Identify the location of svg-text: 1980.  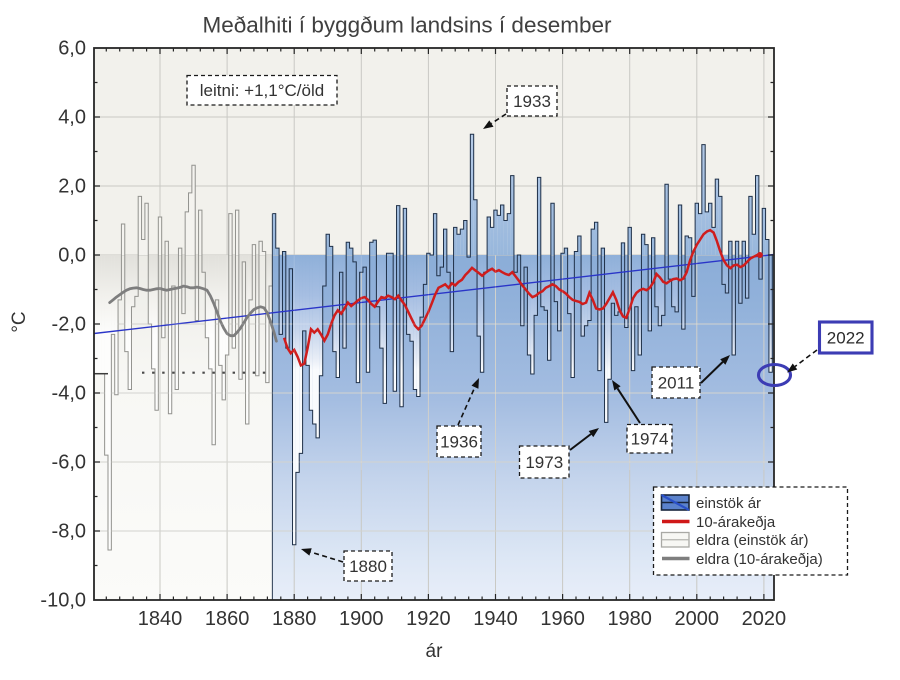
(629, 619).